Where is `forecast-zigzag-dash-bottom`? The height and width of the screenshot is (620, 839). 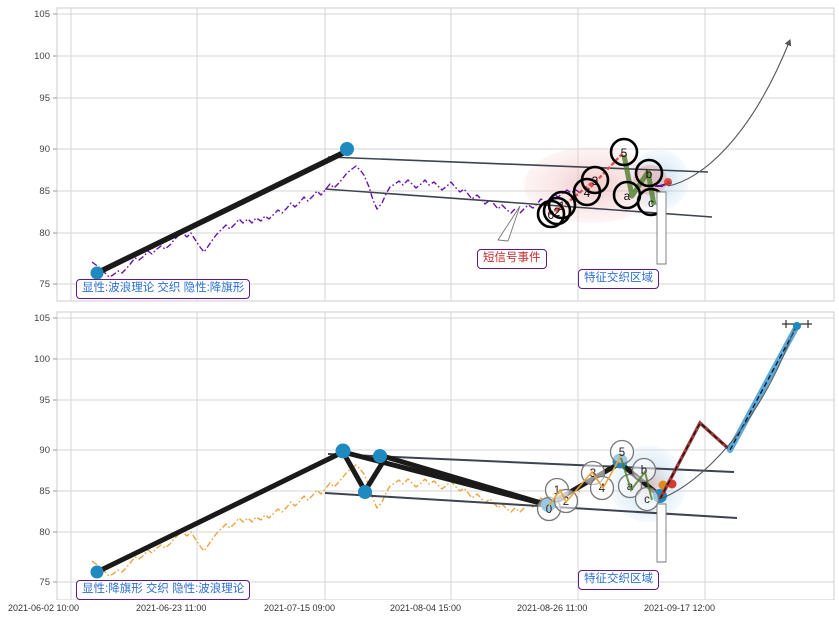 forecast-zigzag-dash-bottom is located at coordinates (695, 460).